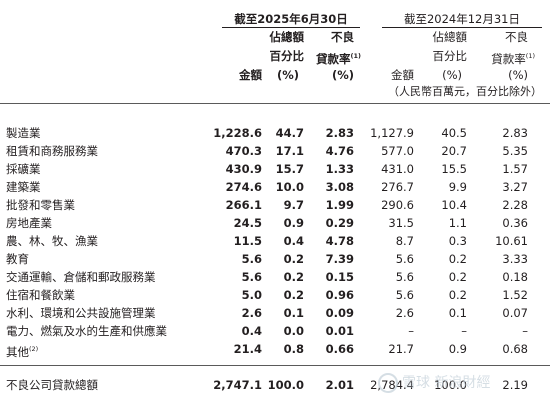 Image resolution: width=550 pixels, height=402 pixels. Describe the element at coordinates (287, 75) in the screenshot. I see `col-share-2025-unit: (%)` at that location.